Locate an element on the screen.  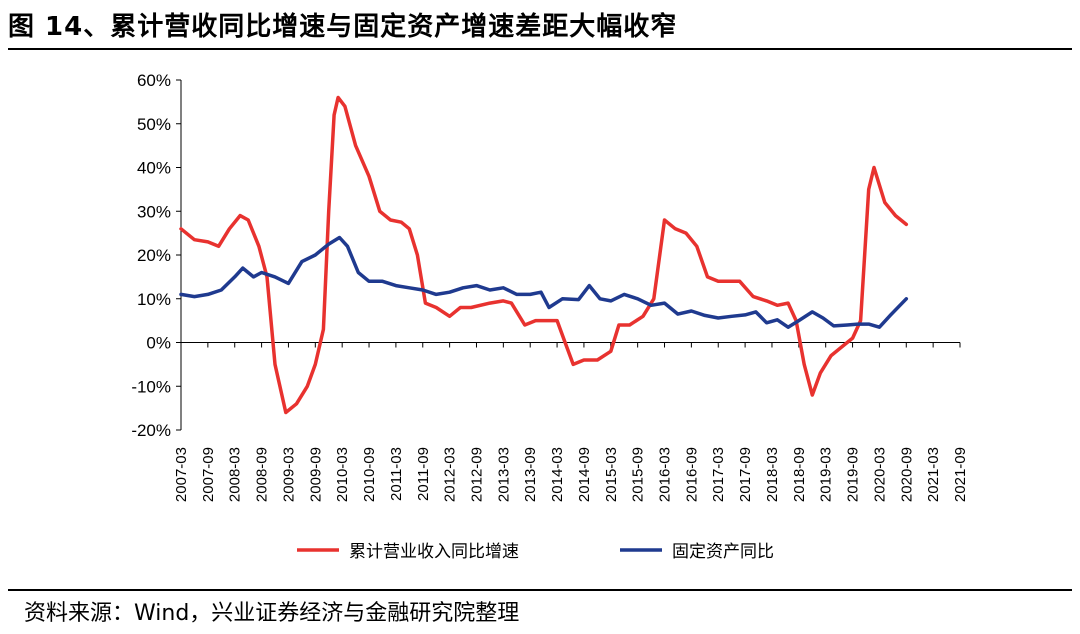
chart-title: 图 14、累计营收同比增速与固定资产增速差距大幅收窄 is located at coordinates (343, 27).